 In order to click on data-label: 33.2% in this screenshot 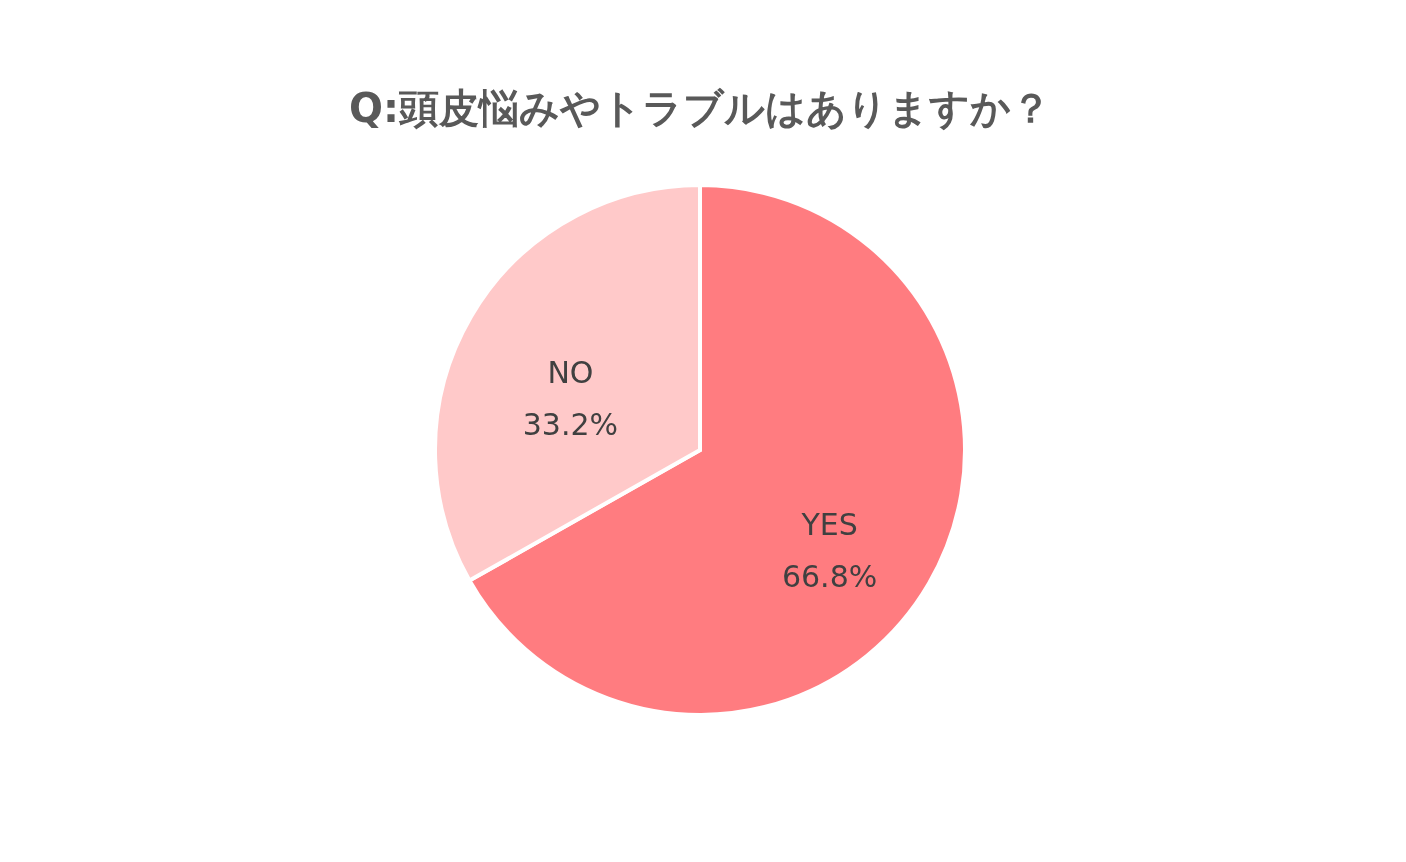, I will do `click(570, 425)`.